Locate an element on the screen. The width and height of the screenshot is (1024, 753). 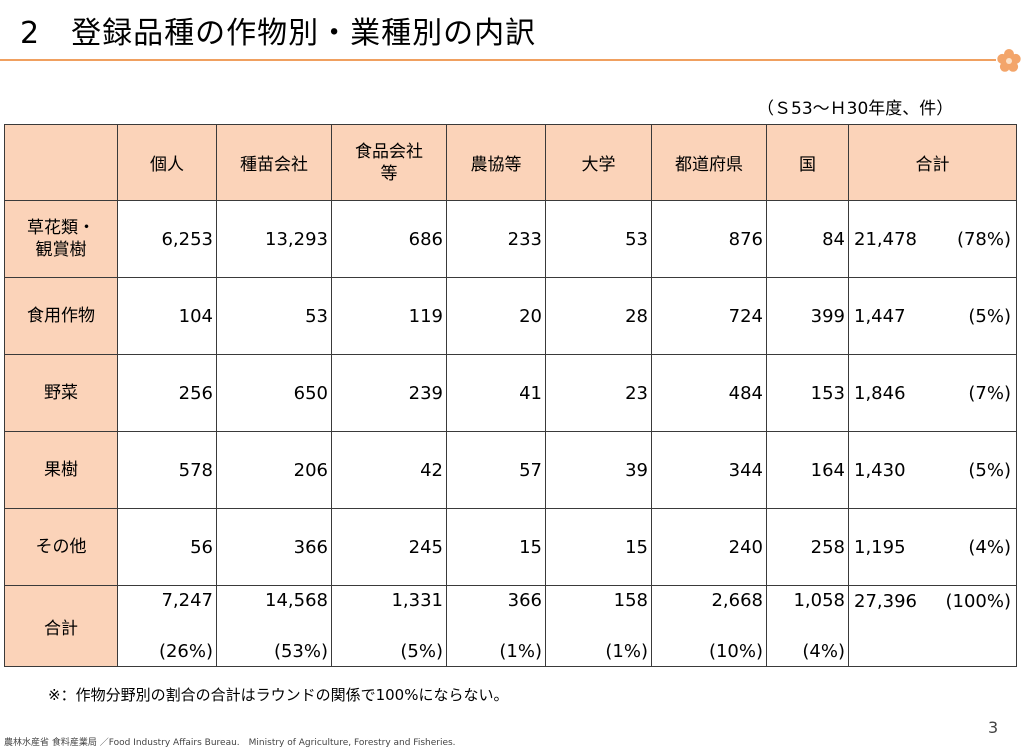
data-cell: 164 is located at coordinates (807, 470).